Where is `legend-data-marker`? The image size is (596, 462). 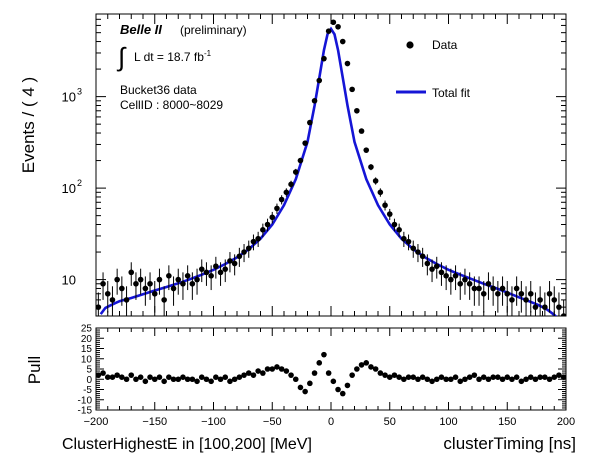 legend-data-marker is located at coordinates (410, 45).